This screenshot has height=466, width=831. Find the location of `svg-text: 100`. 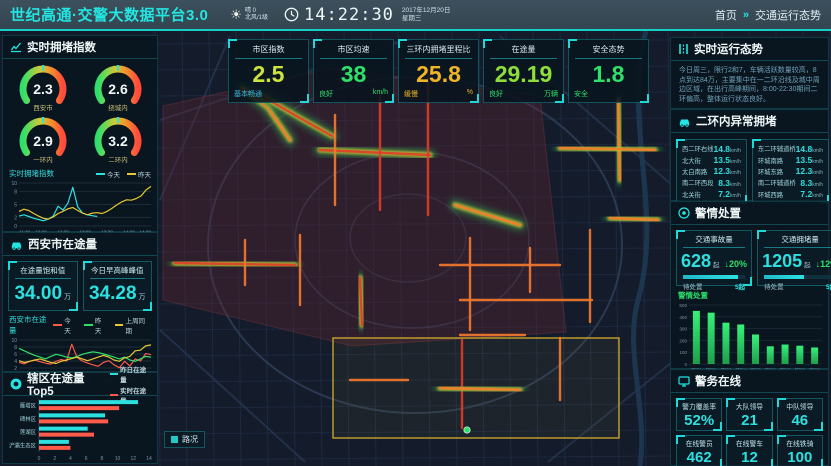

svg-text: 100 is located at coordinates (683, 352).